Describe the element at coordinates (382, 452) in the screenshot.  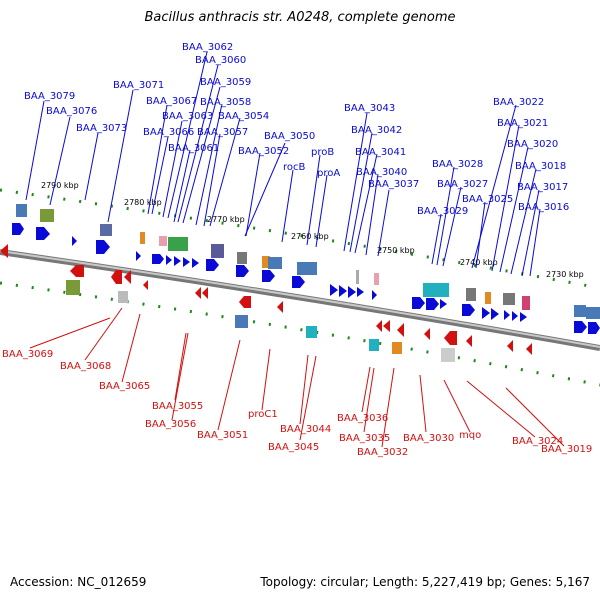
I see `gene-label: BAA_3032` at that location.